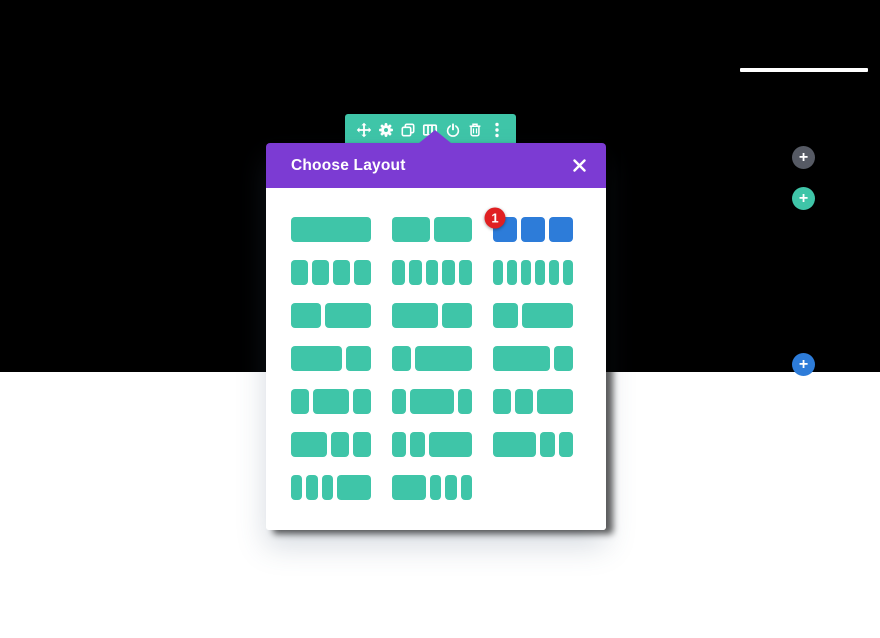 The image size is (880, 638). What do you see at coordinates (803, 364) in the screenshot?
I see `add-button-blue: +` at bounding box center [803, 364].